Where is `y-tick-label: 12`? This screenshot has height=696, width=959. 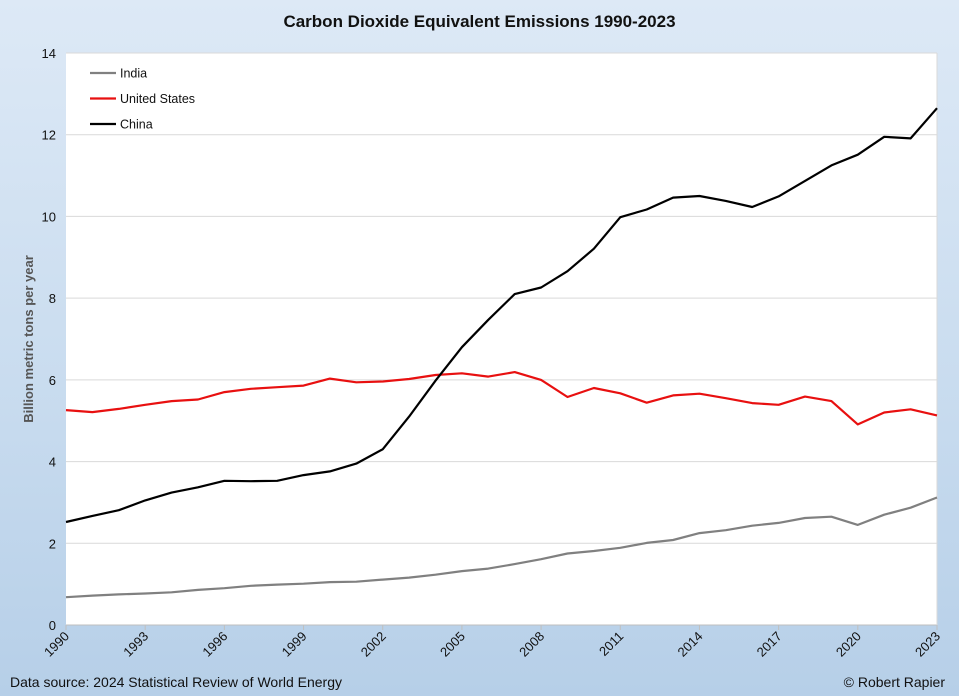 y-tick-label: 12 is located at coordinates (49, 135).